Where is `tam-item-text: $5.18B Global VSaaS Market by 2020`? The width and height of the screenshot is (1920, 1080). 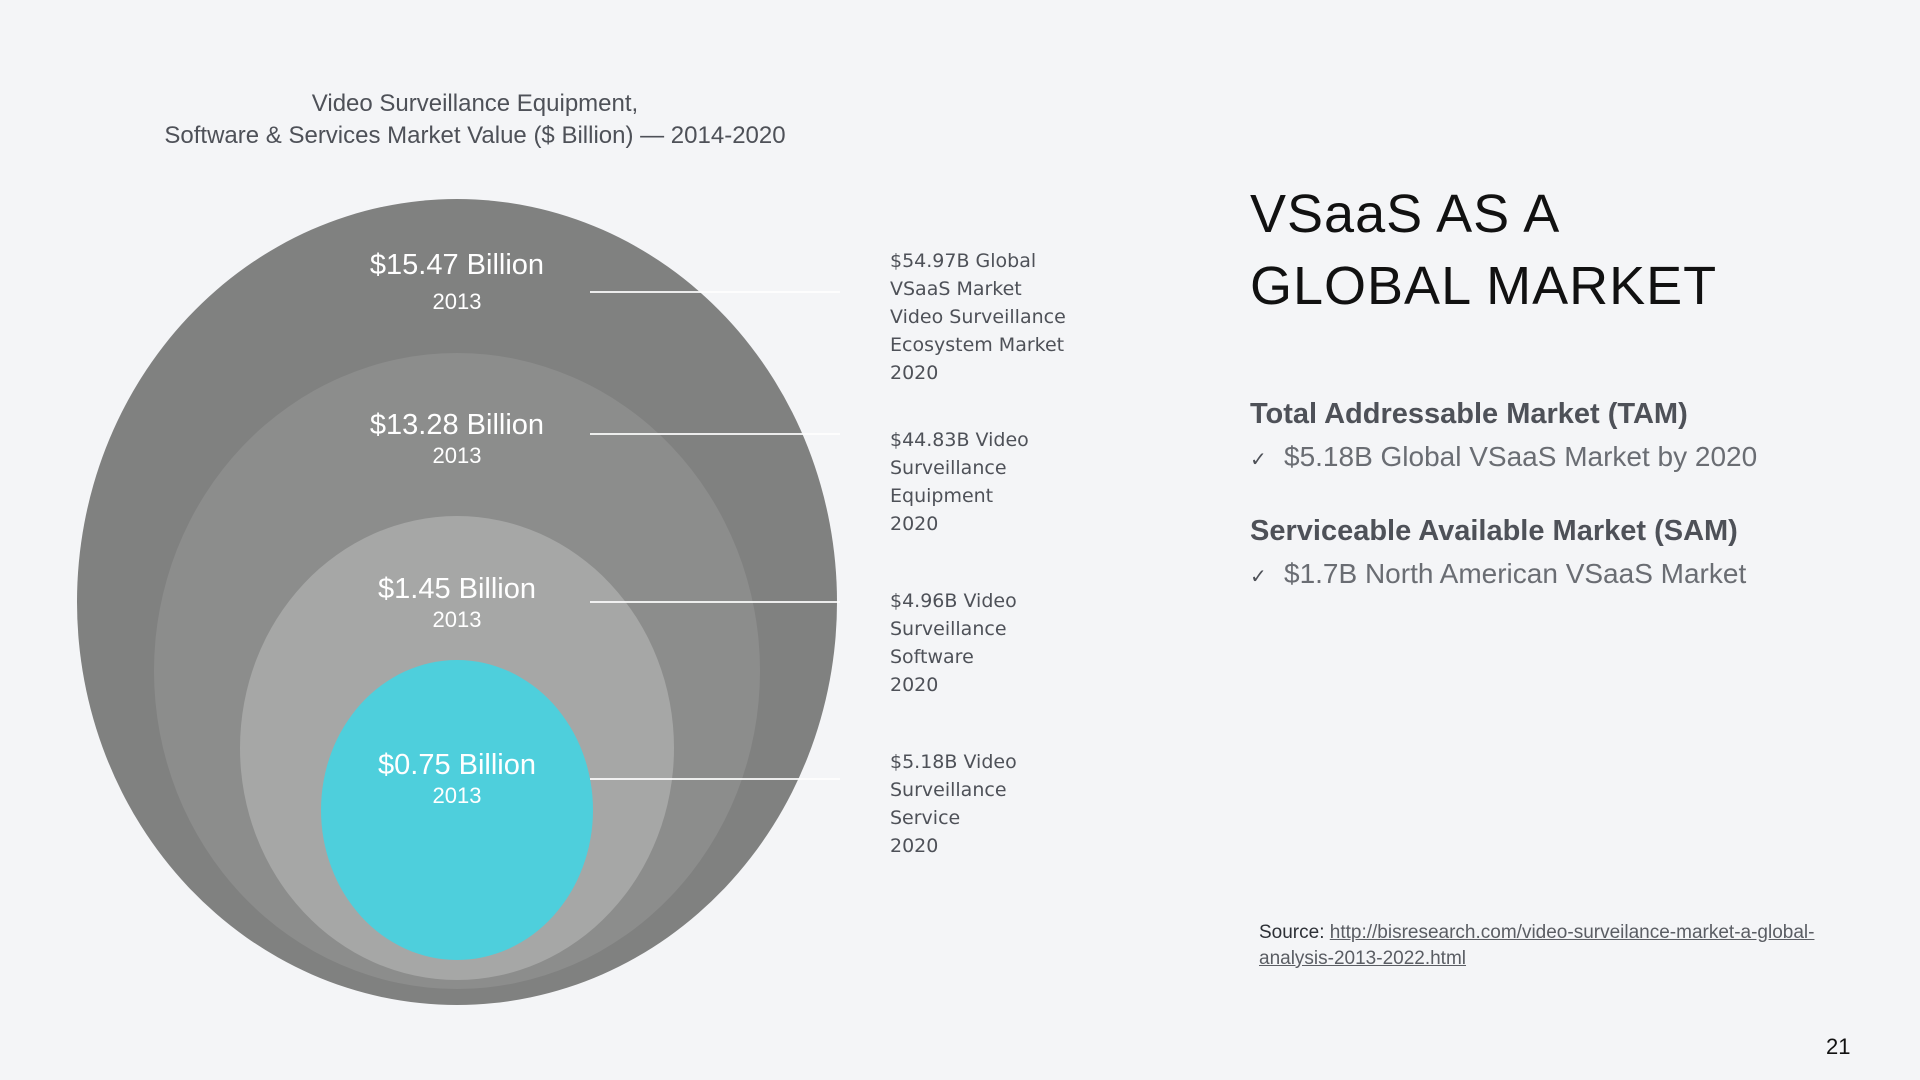 tam-item-text: $5.18B Global VSaaS Market by 2020 is located at coordinates (1521, 456).